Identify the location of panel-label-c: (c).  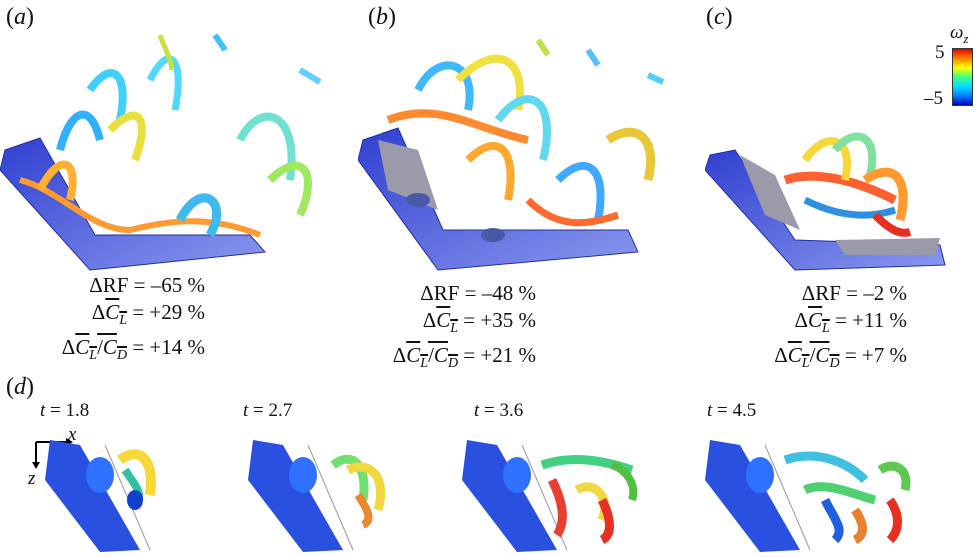
(719, 17).